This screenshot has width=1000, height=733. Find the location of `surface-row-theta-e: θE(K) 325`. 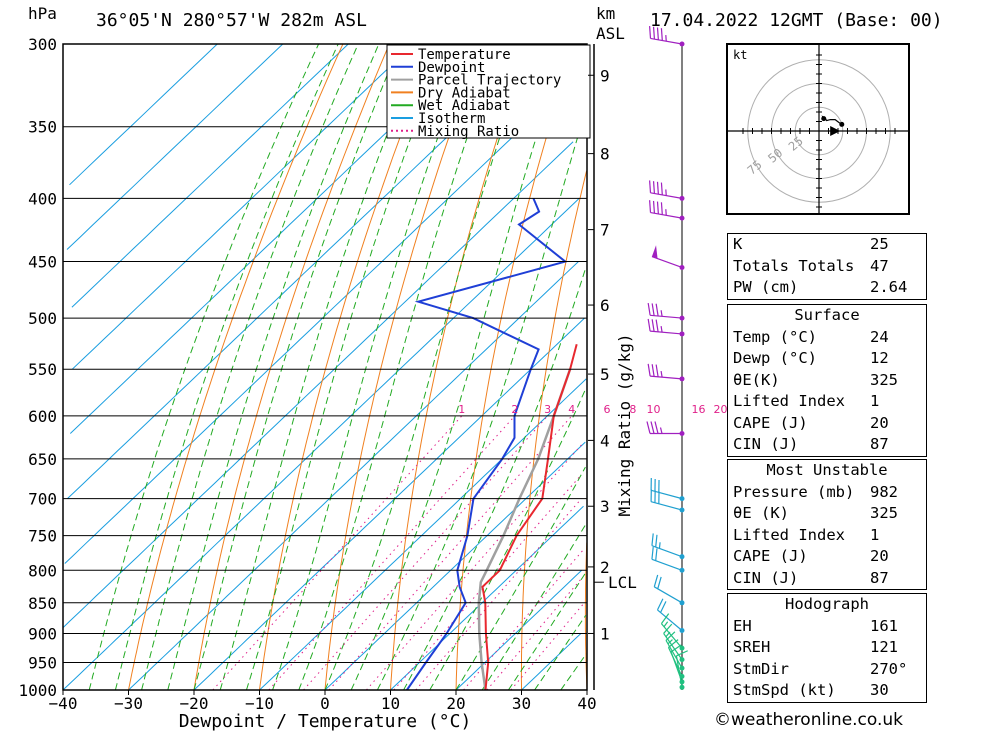

surface-row-theta-e: θE(K) 325 is located at coordinates (815, 379).